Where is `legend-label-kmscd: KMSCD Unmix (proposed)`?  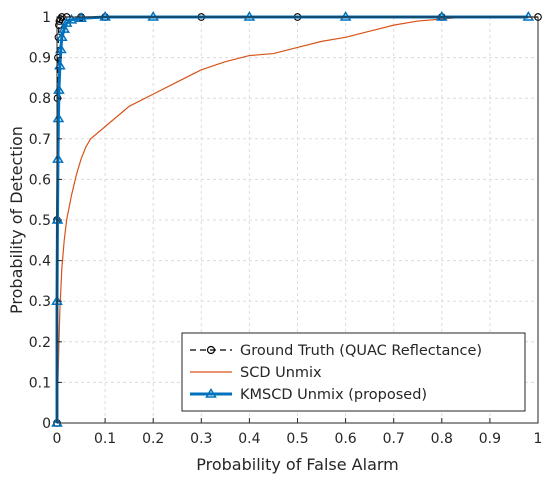
legend-label-kmscd: KMSCD Unmix (proposed) is located at coordinates (333, 395).